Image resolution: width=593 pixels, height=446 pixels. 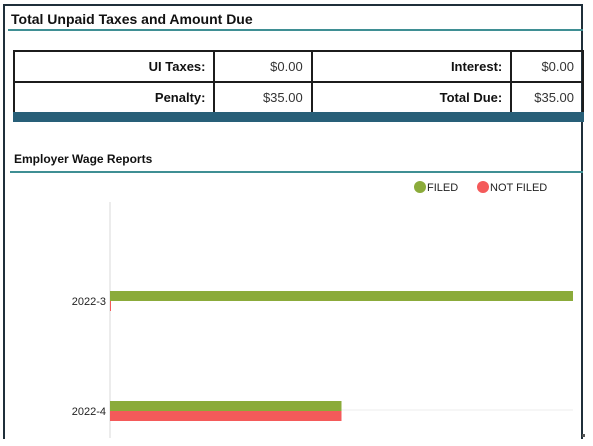 What do you see at coordinates (89, 302) in the screenshot?
I see `category-label-2022-3: 2022-3` at bounding box center [89, 302].